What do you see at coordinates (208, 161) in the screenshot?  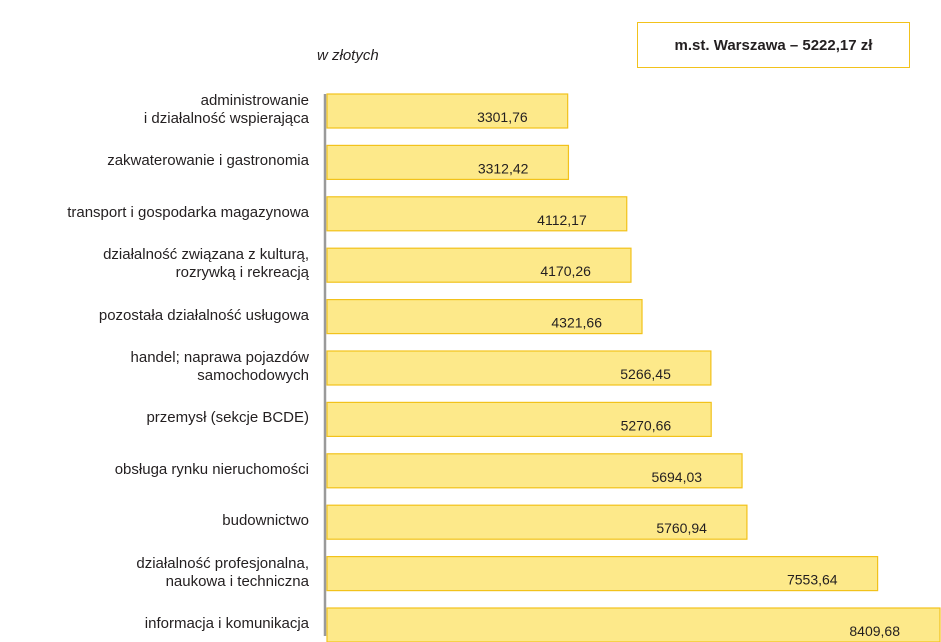 I see `category-label: zakwaterowanie i gastronomia` at bounding box center [208, 161].